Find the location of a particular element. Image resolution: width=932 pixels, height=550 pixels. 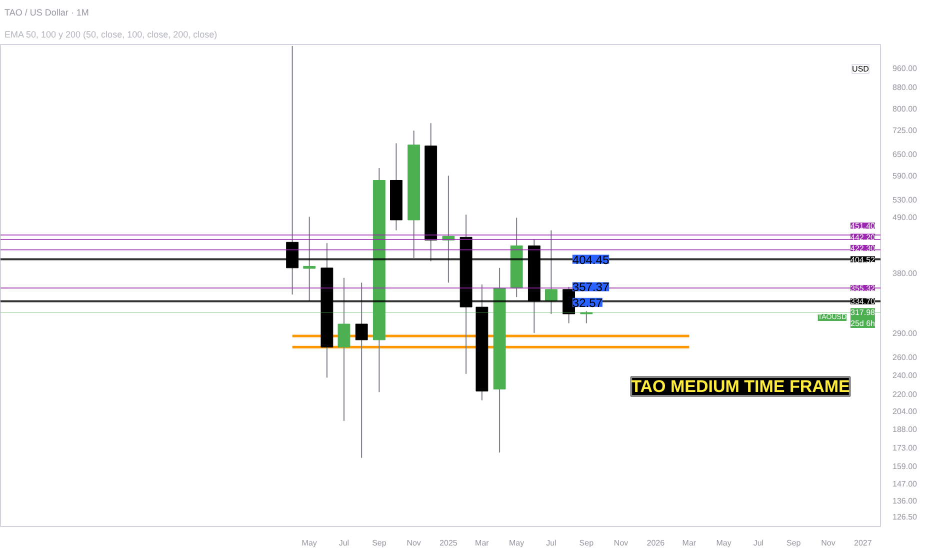

y-tick-label: 800.00 is located at coordinates (905, 109).